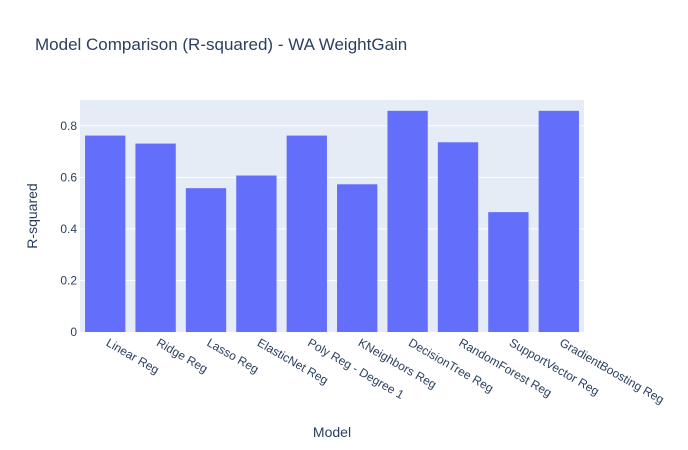 The height and width of the screenshot is (450, 688). Describe the element at coordinates (68, 177) in the screenshot. I see `y-tick-label: 0.6` at that location.